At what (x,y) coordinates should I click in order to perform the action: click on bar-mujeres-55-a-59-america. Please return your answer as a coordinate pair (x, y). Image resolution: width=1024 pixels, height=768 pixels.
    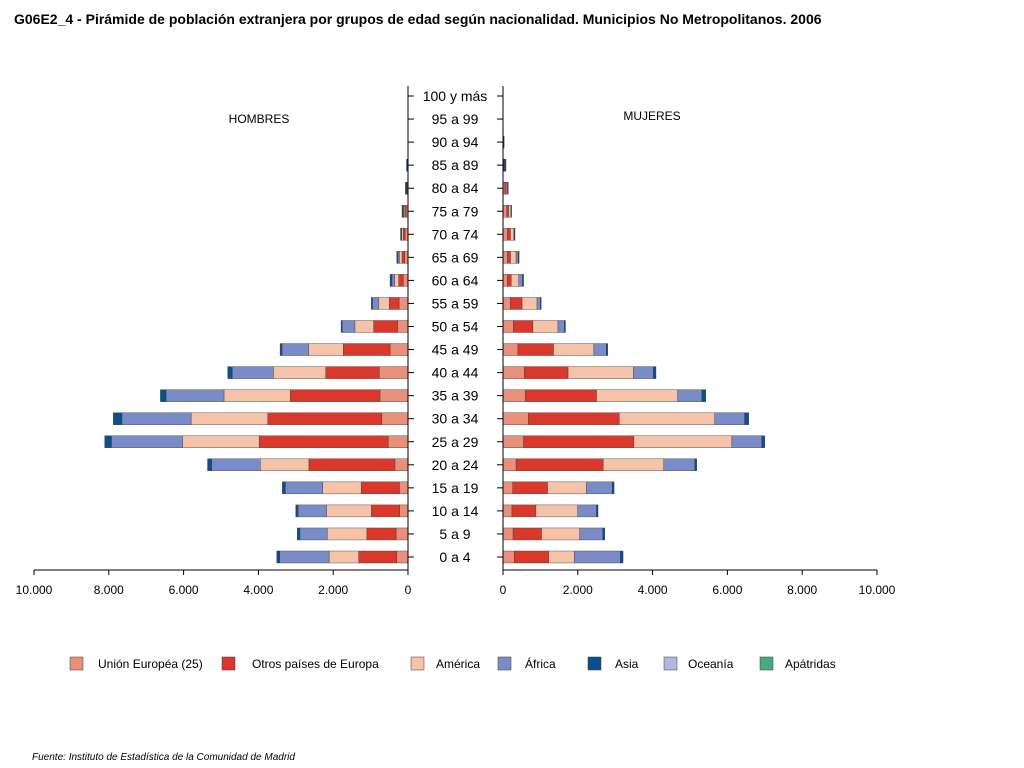
    Looking at the image, I should click on (529, 303).